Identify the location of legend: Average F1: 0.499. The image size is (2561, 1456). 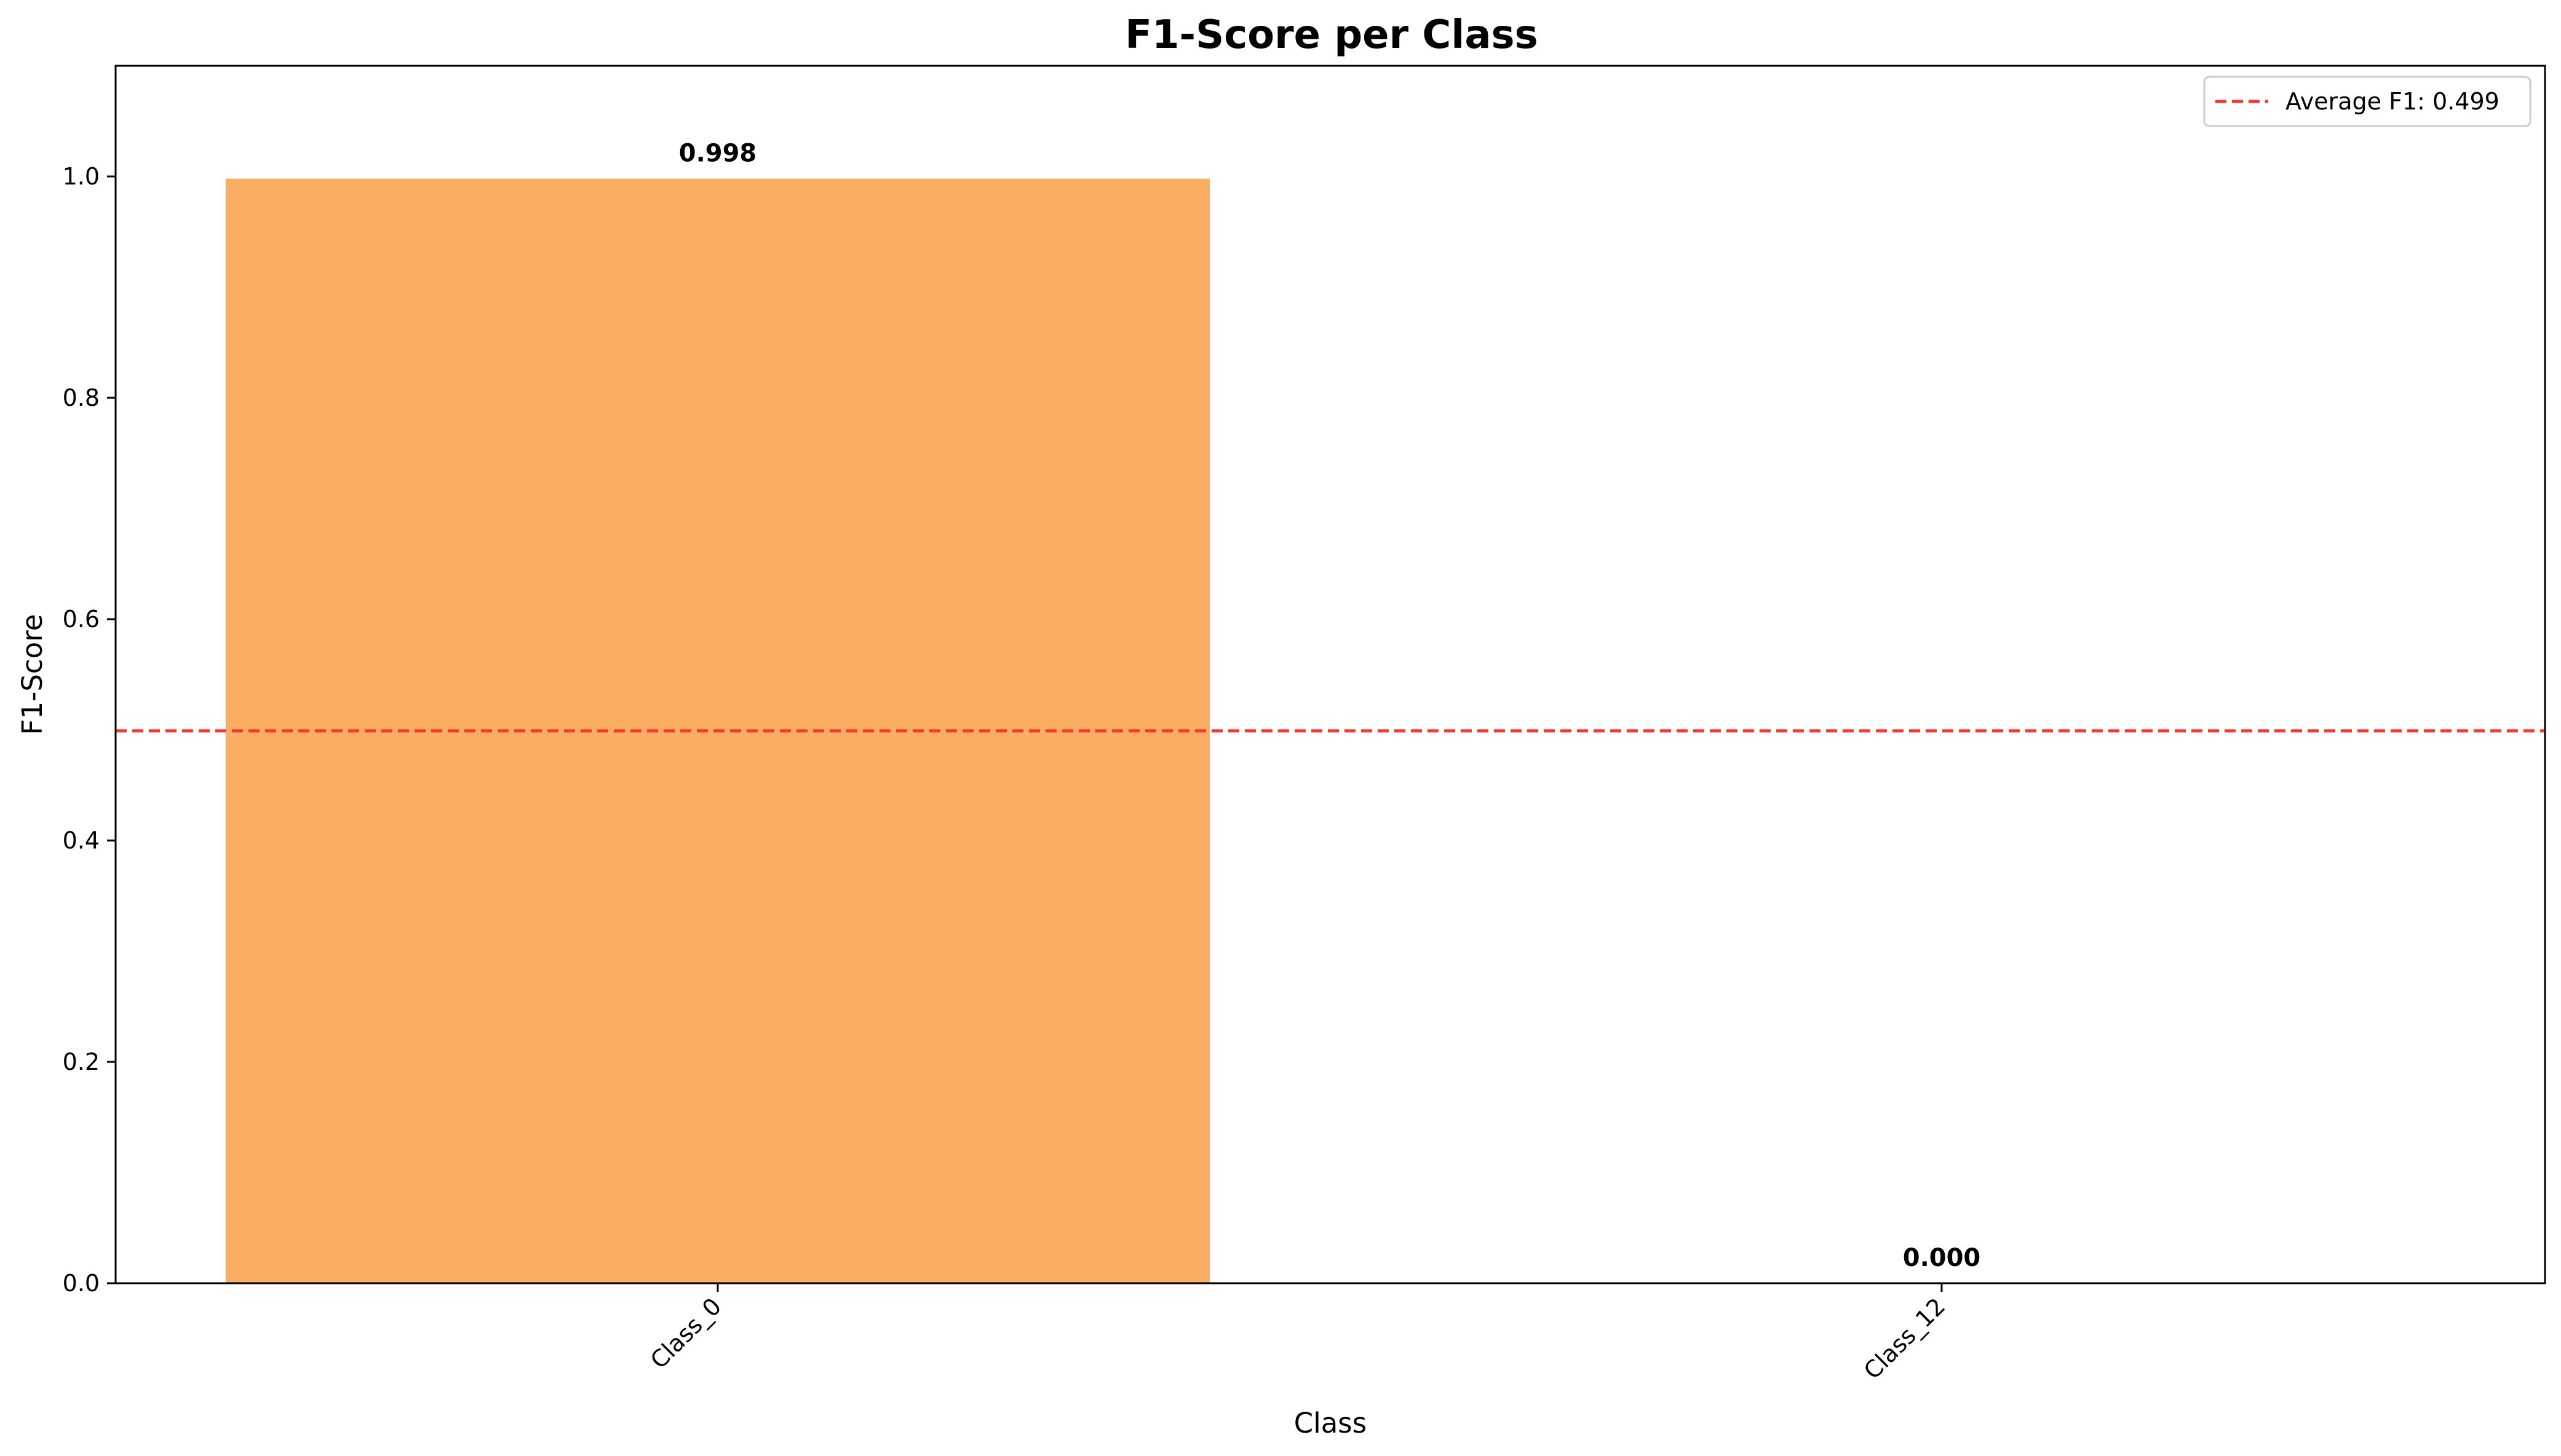
(2367, 101).